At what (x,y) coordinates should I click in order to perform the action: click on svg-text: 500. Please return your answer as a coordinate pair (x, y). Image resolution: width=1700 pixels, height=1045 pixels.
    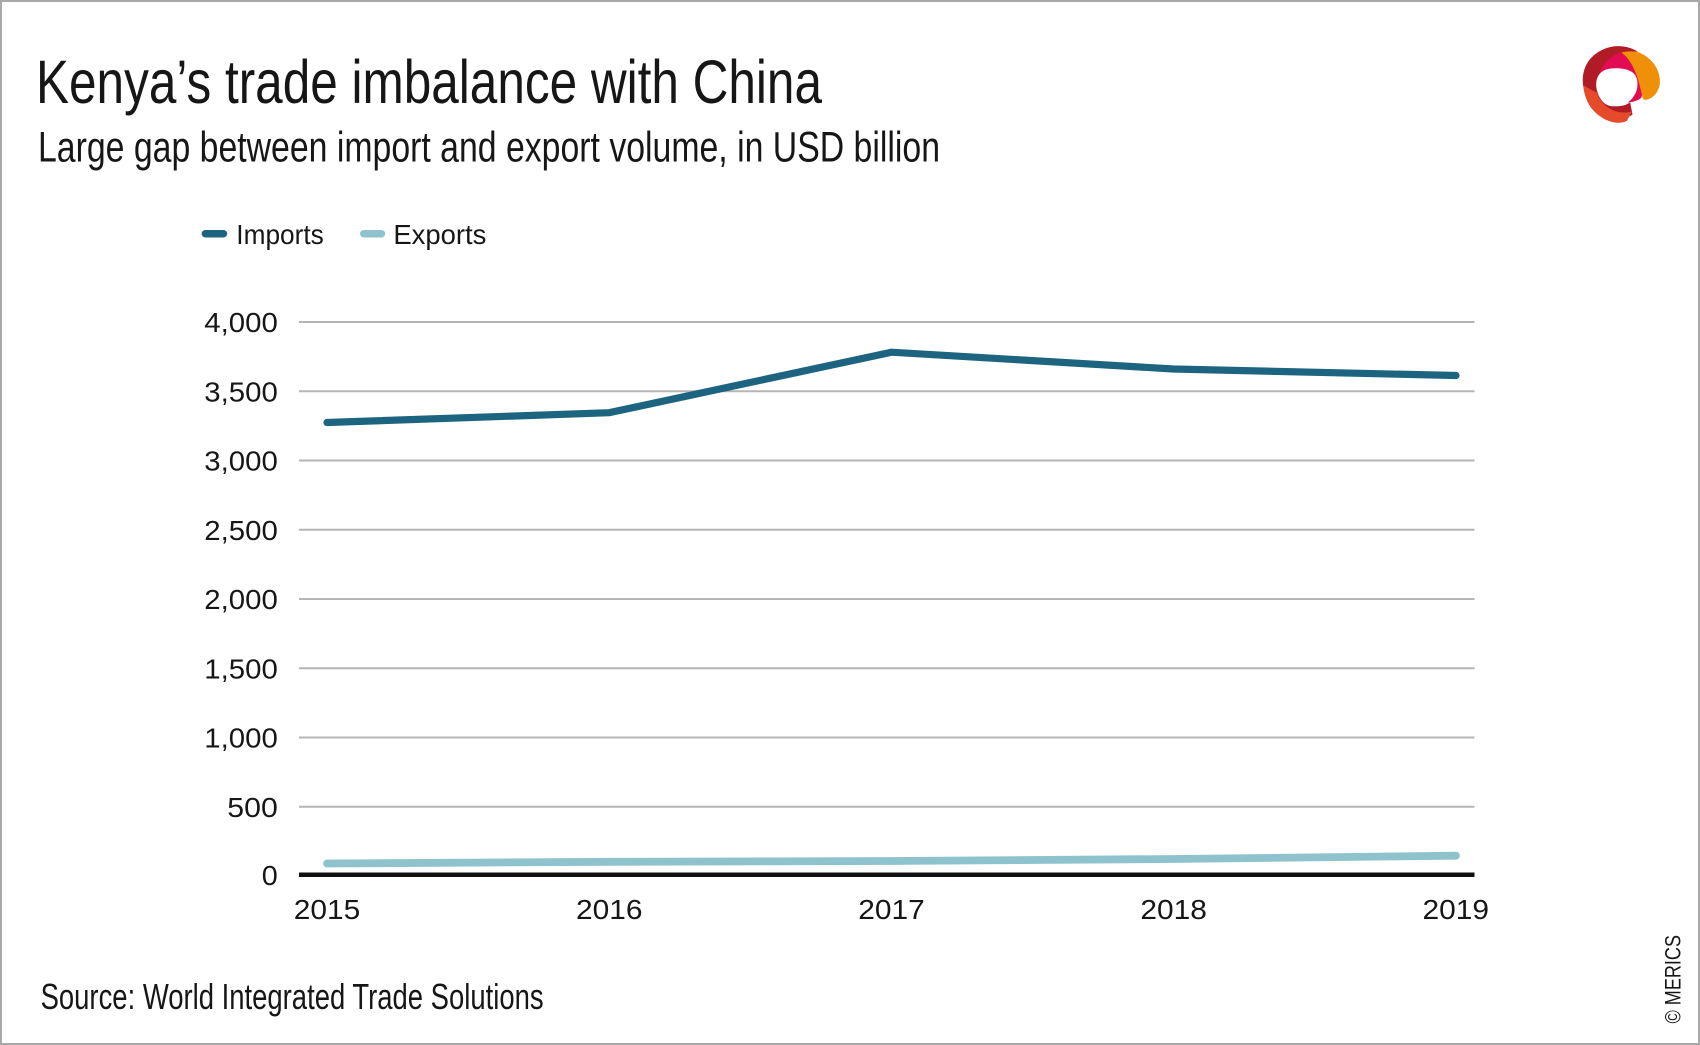
    Looking at the image, I should click on (252, 807).